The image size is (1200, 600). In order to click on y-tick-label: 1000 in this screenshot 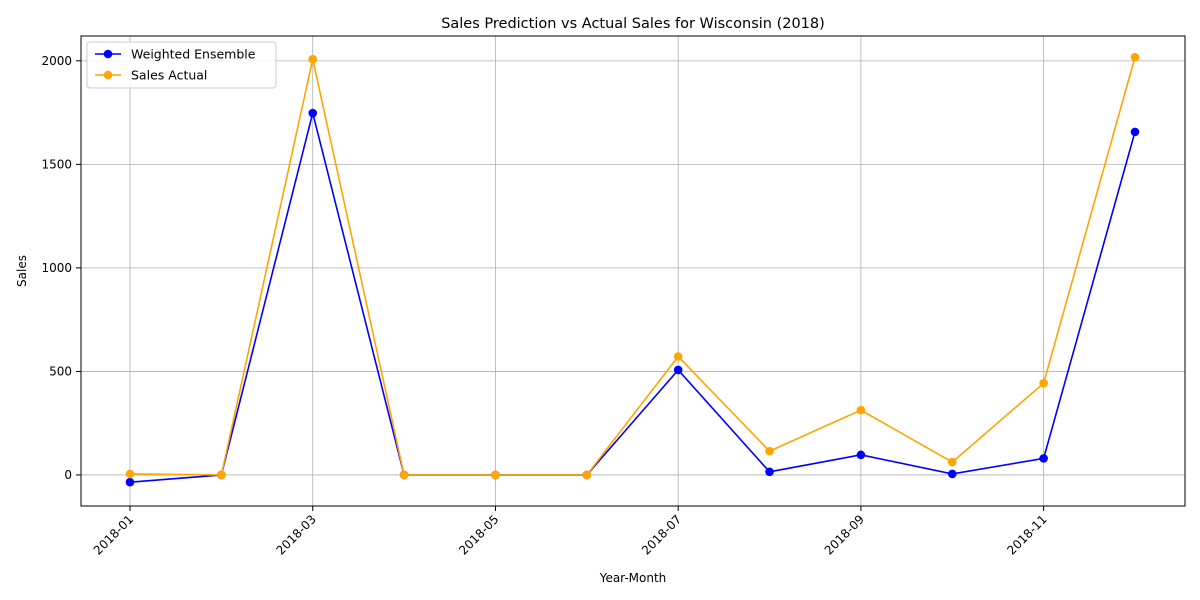, I will do `click(56, 268)`.